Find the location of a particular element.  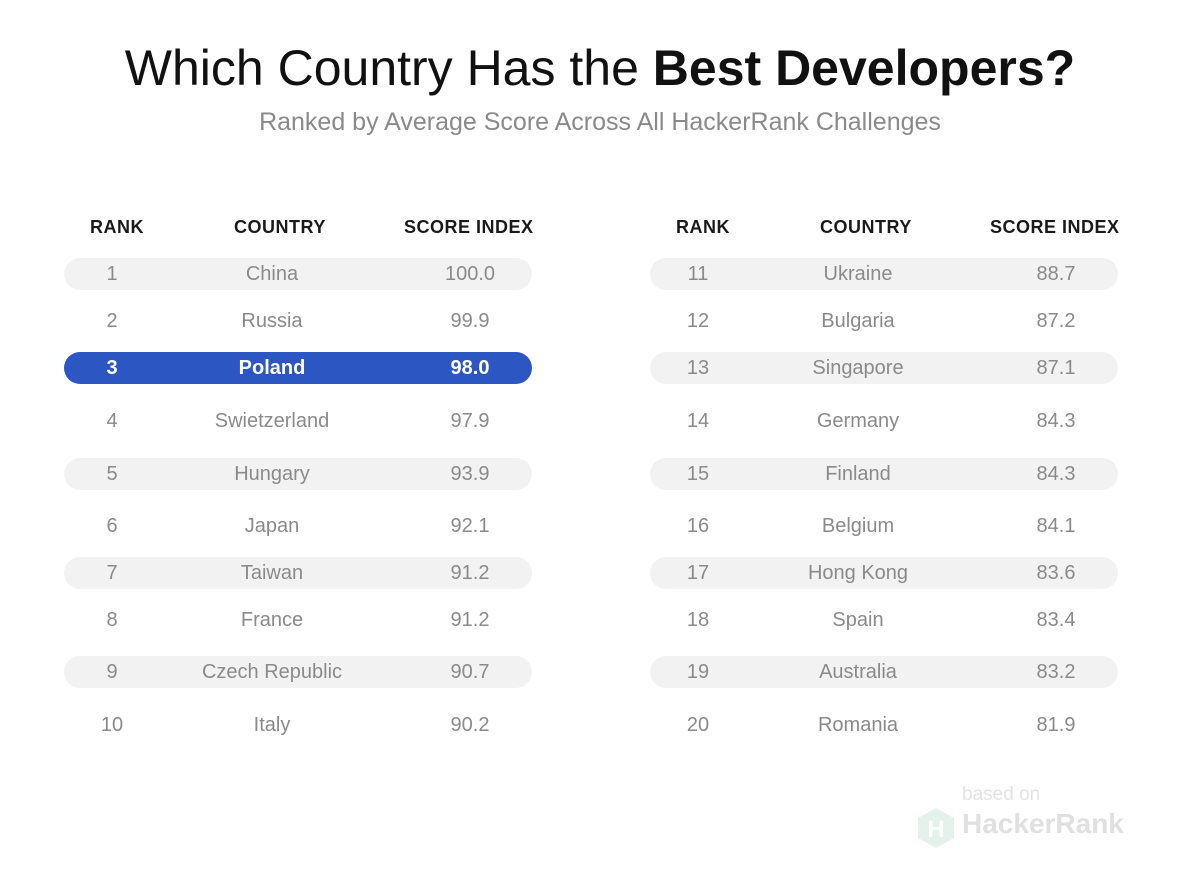

rank-cell: 17 is located at coordinates (698, 573).